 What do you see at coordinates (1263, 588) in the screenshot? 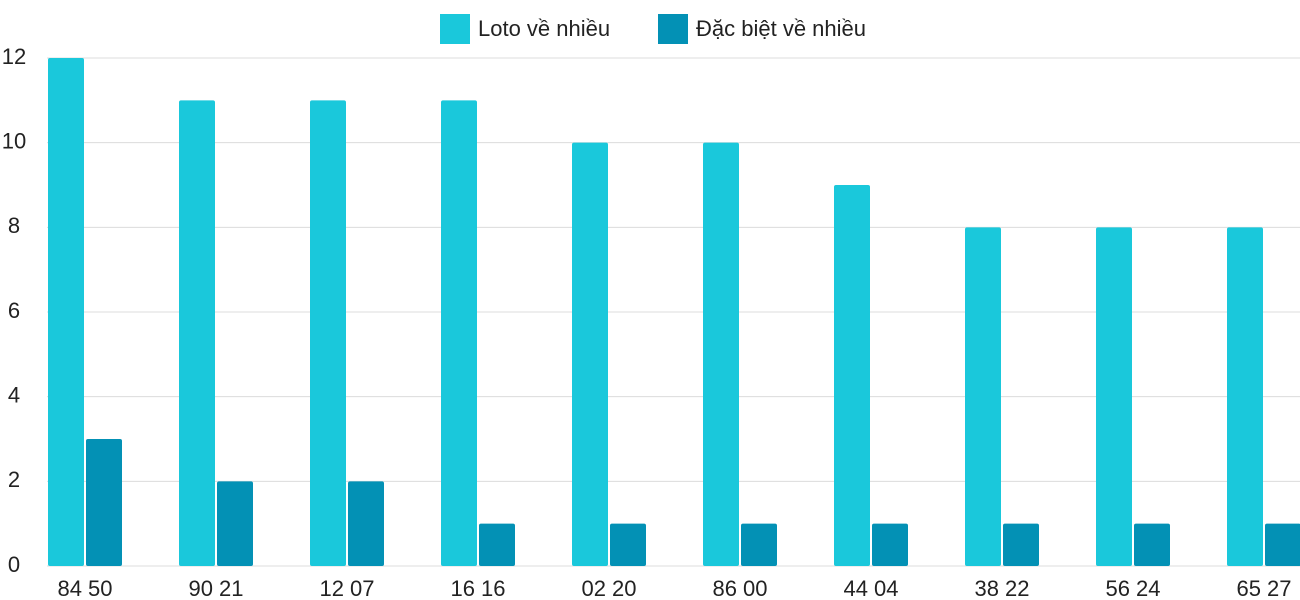
I see `x-tick-label: 65 27` at bounding box center [1263, 588].